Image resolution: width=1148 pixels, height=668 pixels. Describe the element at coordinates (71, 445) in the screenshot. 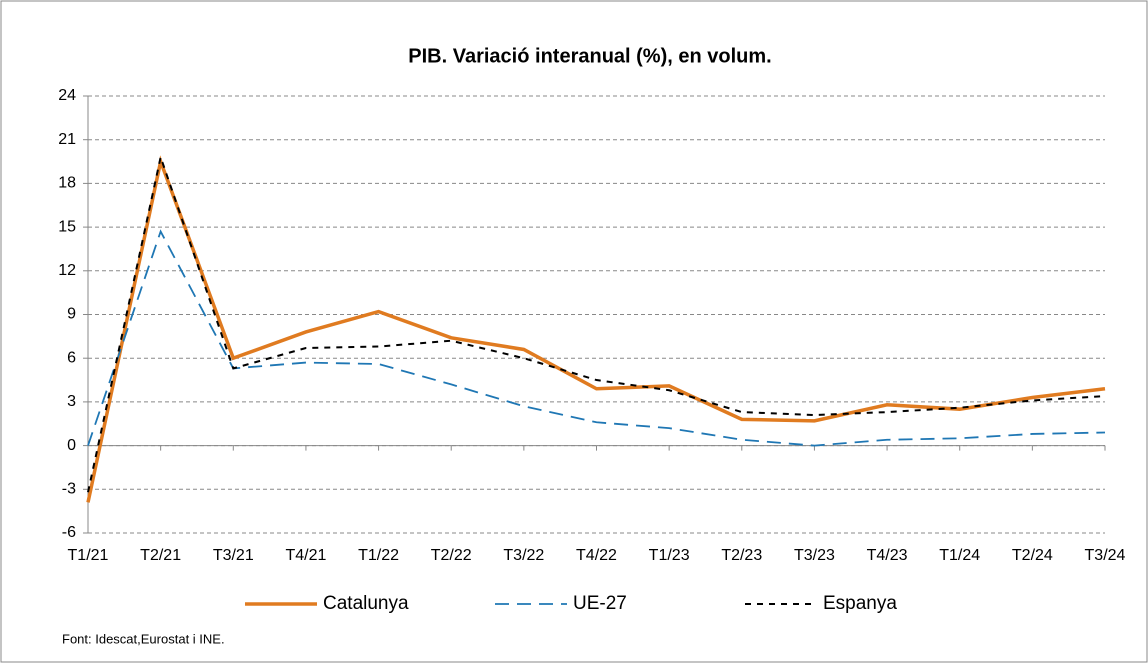

I see `y-tick-label: 0` at that location.